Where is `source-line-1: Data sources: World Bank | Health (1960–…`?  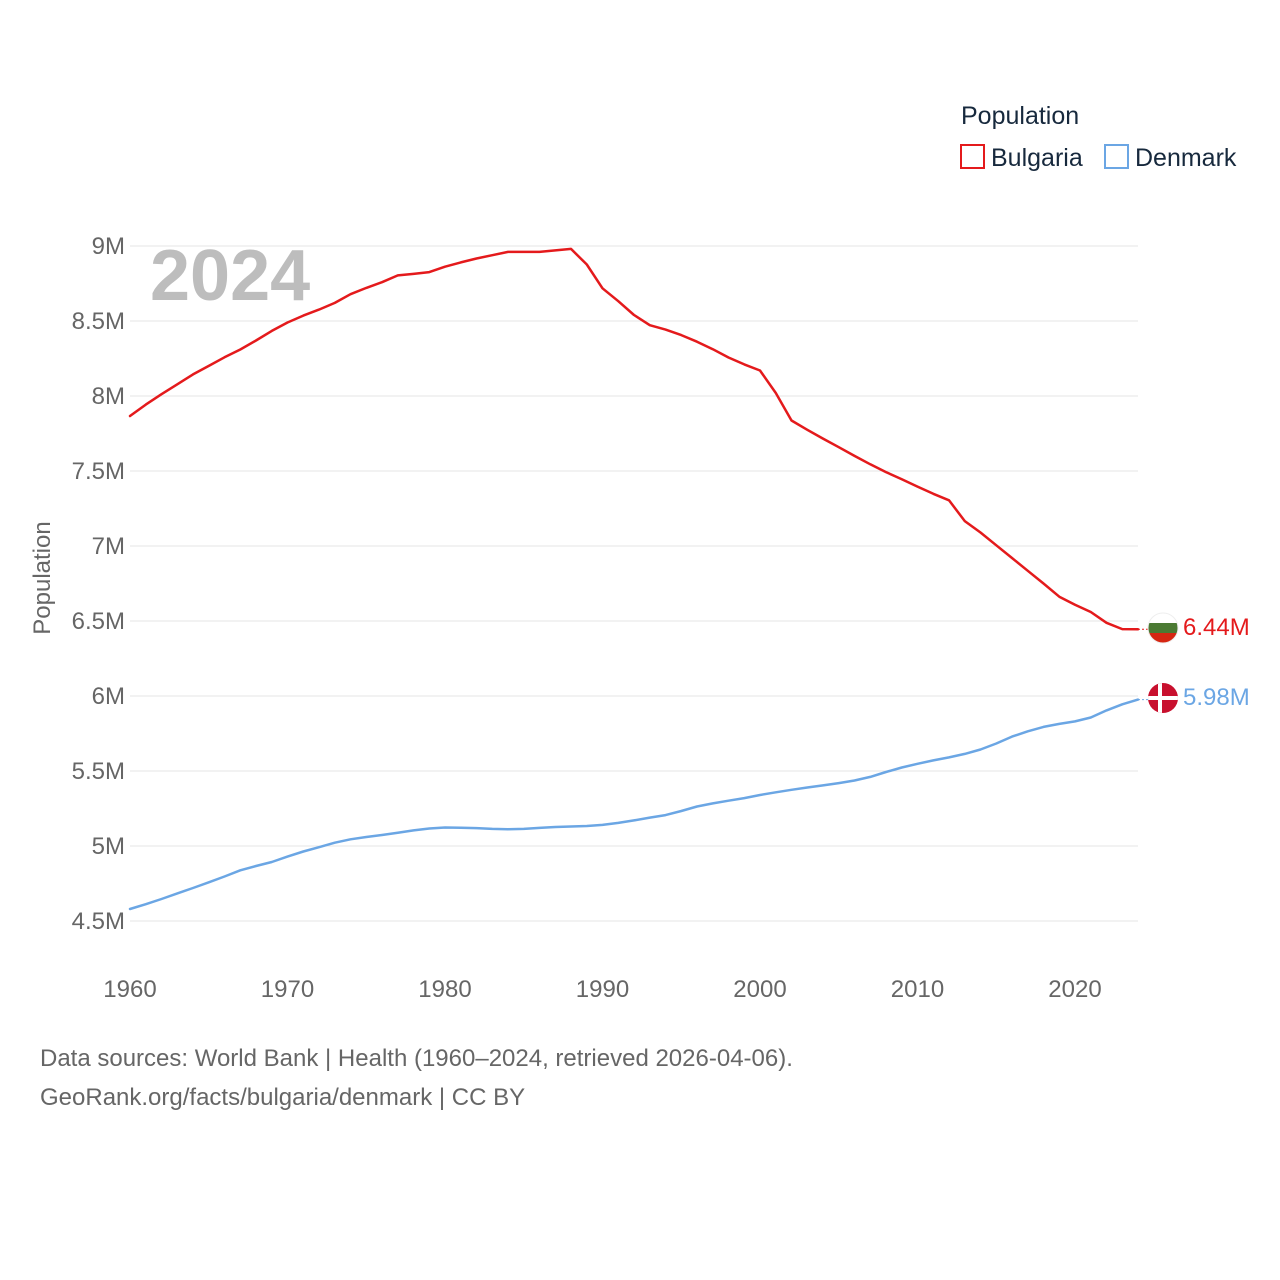
source-line-1: Data sources: World Bank | Health (1960–… is located at coordinates (416, 1058).